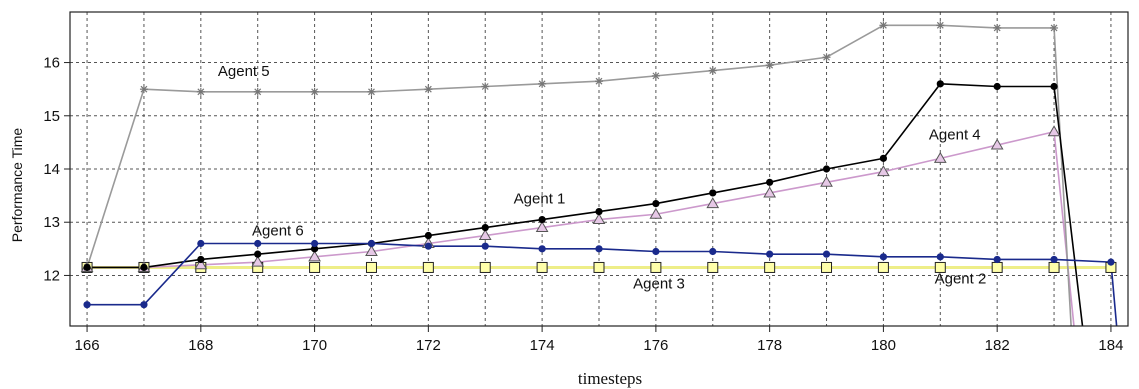 This screenshot has width=1139, height=389. Describe the element at coordinates (769, 345) in the screenshot. I see `x-tick-label: 178` at that location.